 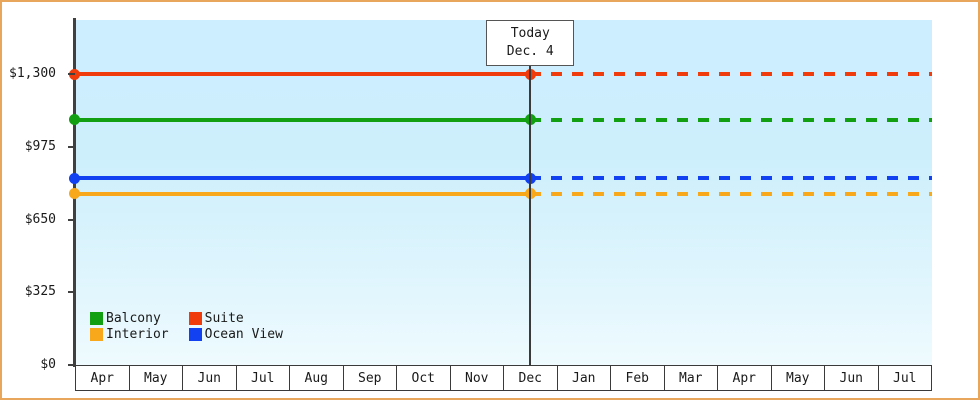 I want to click on legend-item: Balcony, so click(x=129, y=318).